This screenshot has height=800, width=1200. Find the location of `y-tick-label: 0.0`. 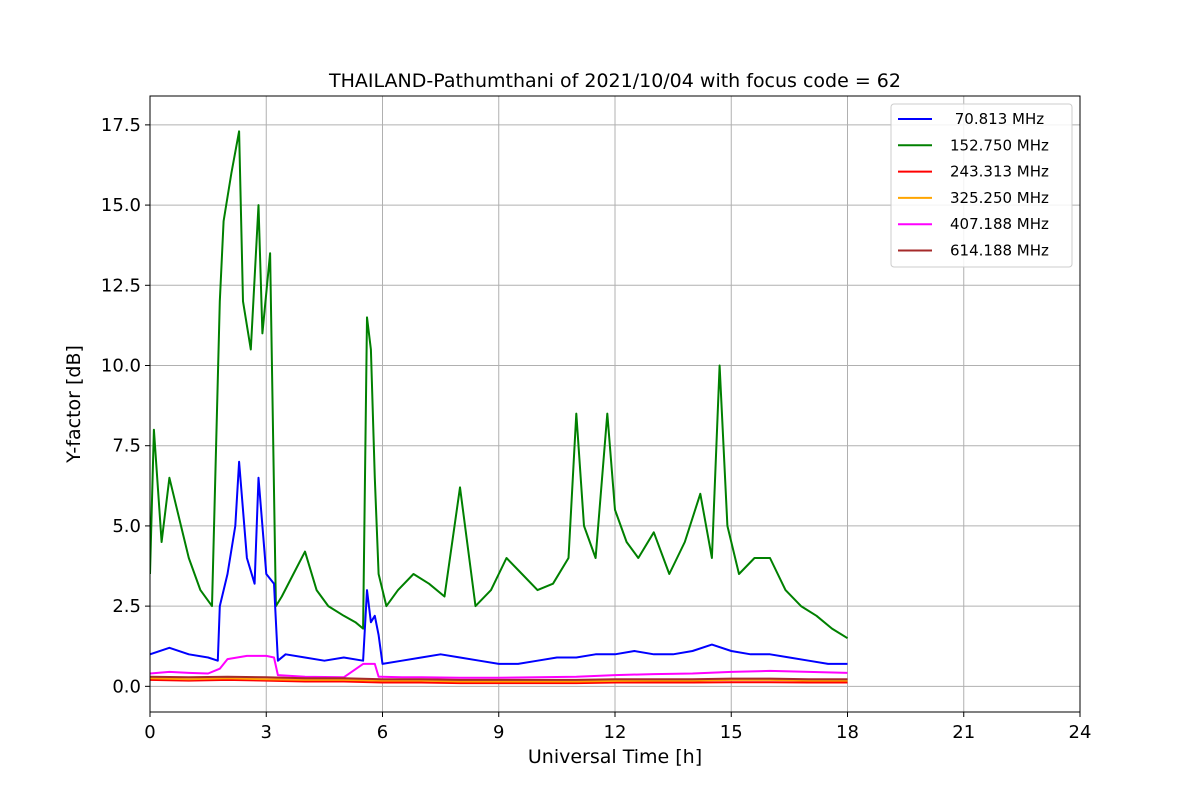

y-tick-label: 0.0 is located at coordinates (126, 686).